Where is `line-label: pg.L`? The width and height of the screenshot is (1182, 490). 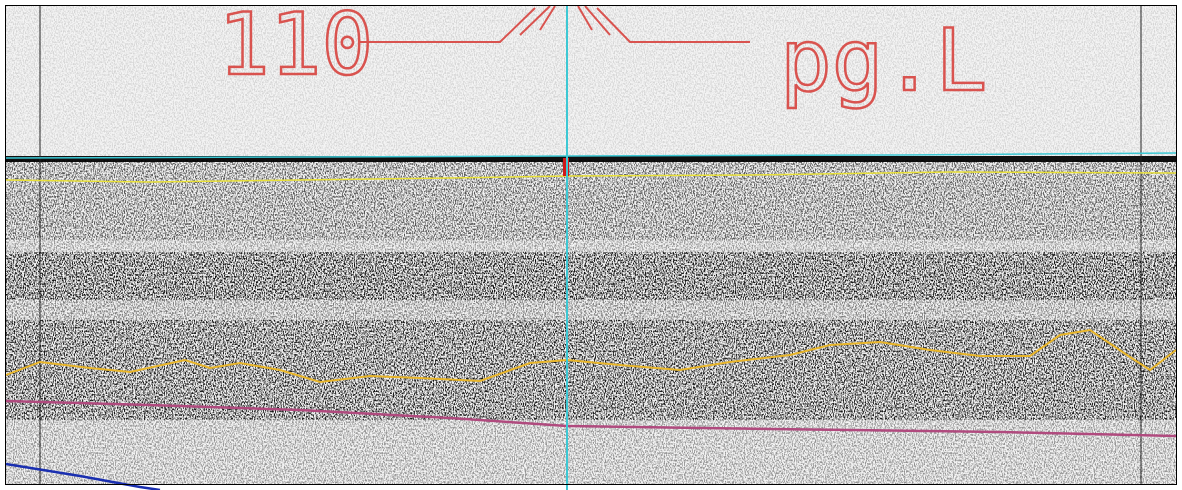
line-label: pg.L is located at coordinates (883, 61).